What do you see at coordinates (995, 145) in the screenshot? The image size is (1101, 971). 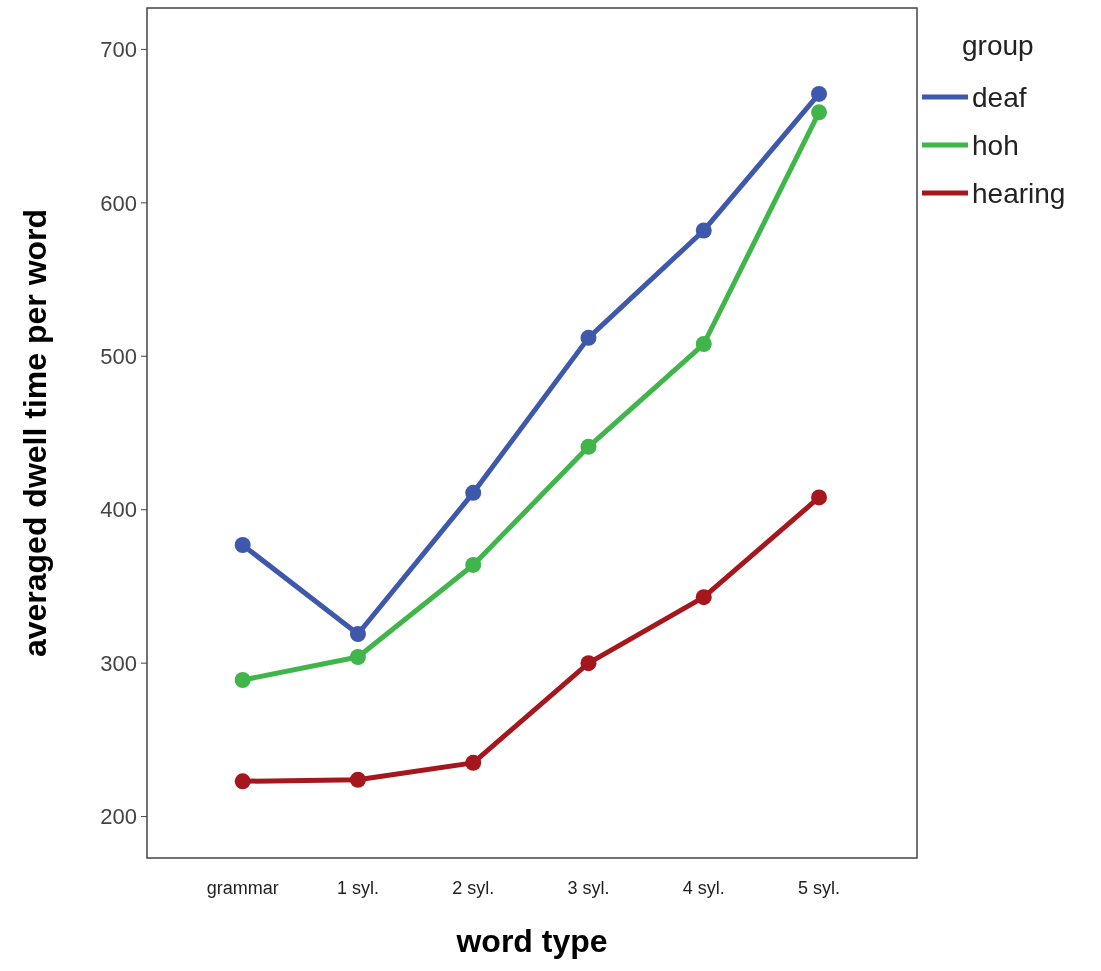 I see `legend-label: hoh` at bounding box center [995, 145].